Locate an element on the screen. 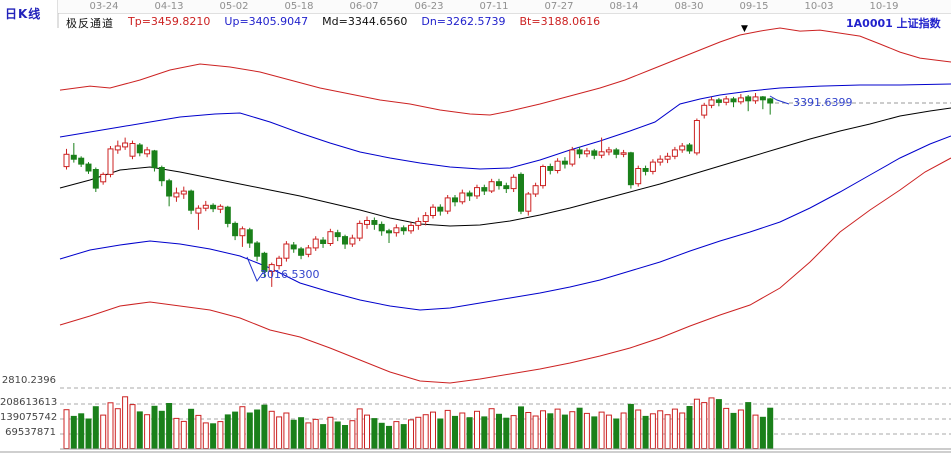 Image resolution: width=951 pixels, height=454 pixels. date-marker-icon: ▼ is located at coordinates (744, 29).